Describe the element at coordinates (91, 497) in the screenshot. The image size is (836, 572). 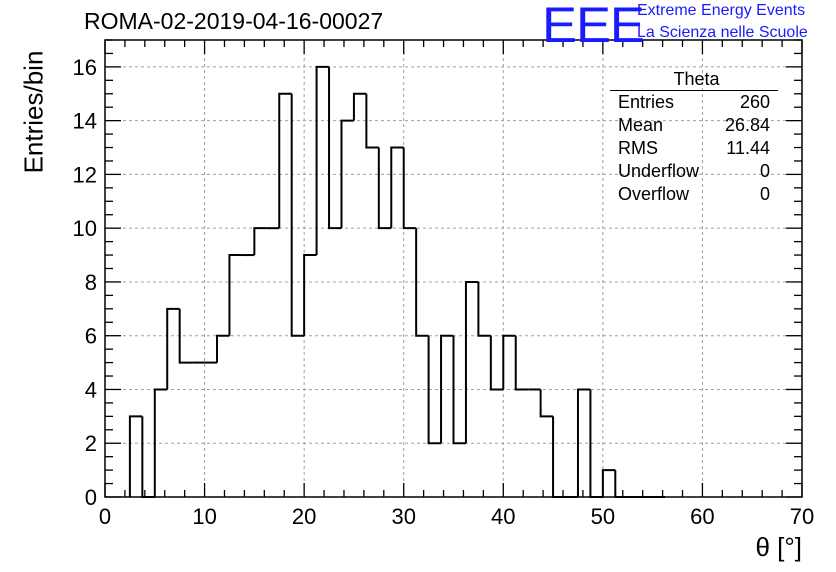
I see `y-tick-label: 0` at that location.